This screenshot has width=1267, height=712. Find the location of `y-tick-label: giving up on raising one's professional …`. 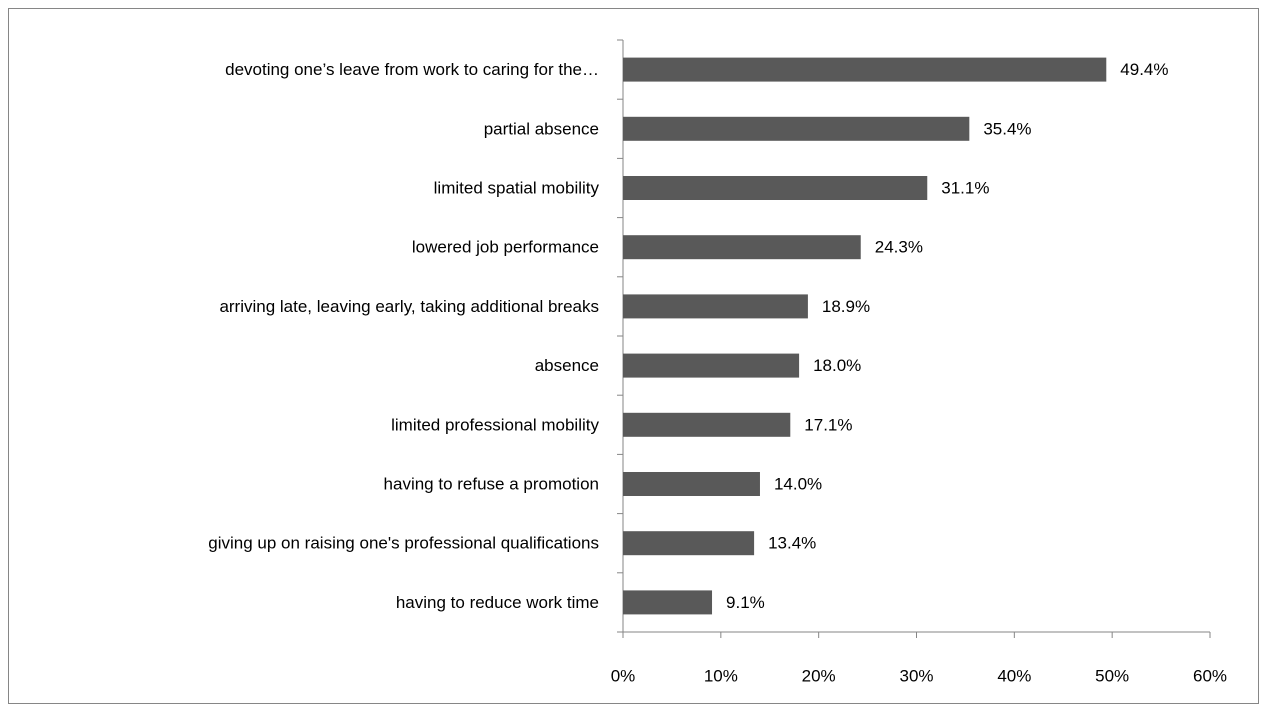

y-tick-label: giving up on raising one's professional … is located at coordinates (403, 543).